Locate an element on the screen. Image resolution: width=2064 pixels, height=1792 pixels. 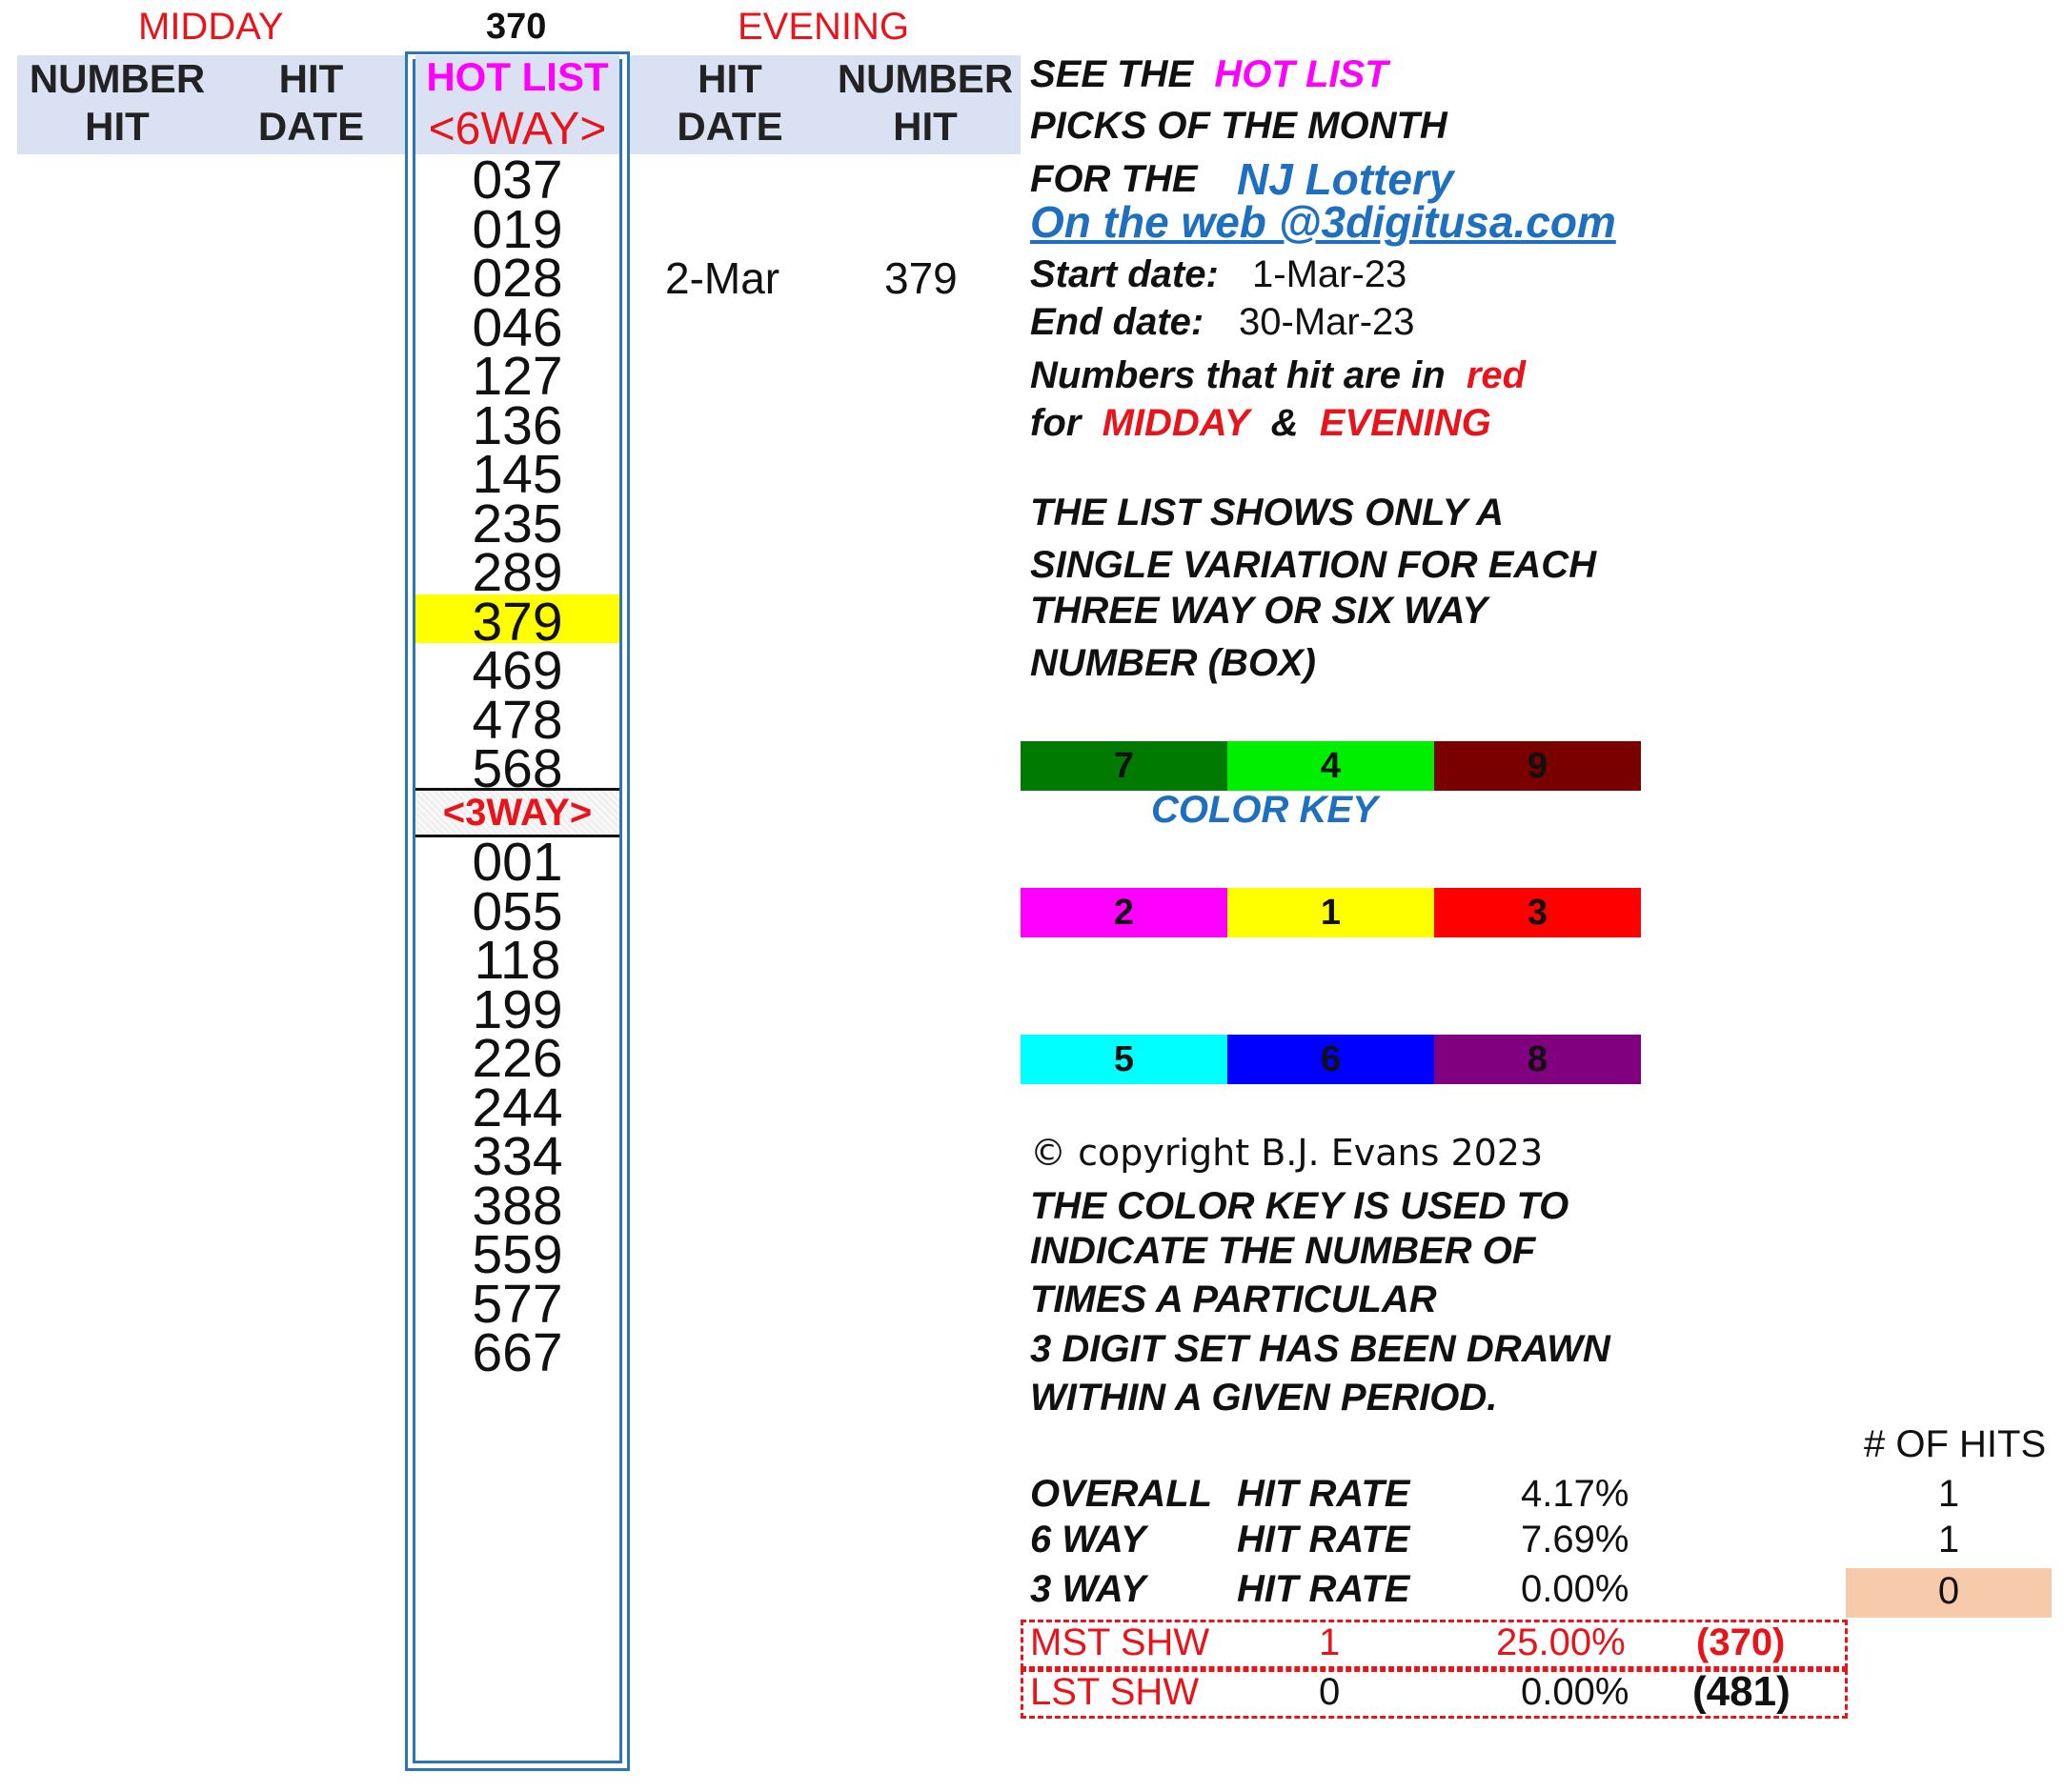
hot-list-number: 289 is located at coordinates (517, 572).